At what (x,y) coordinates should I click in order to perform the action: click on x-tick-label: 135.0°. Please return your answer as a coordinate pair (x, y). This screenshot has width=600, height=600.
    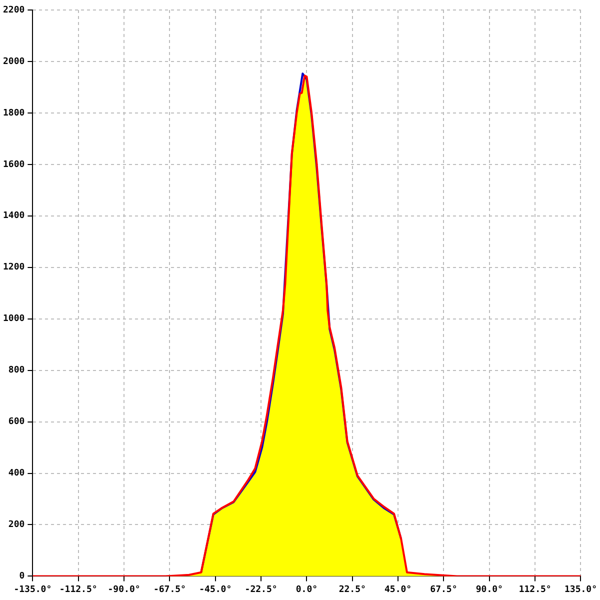
    Looking at the image, I should click on (580, 589).